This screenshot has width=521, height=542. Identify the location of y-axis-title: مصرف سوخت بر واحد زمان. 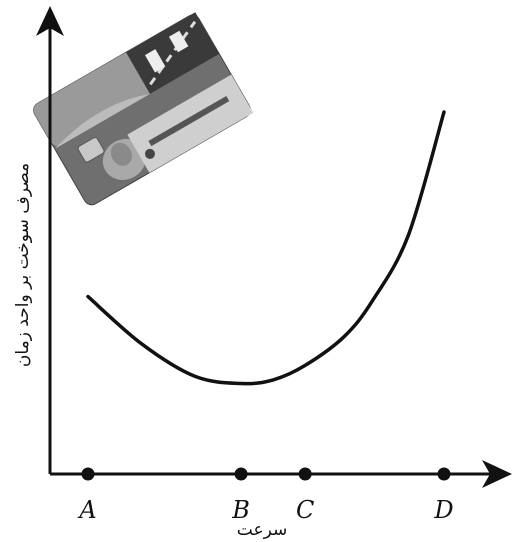
(23, 265).